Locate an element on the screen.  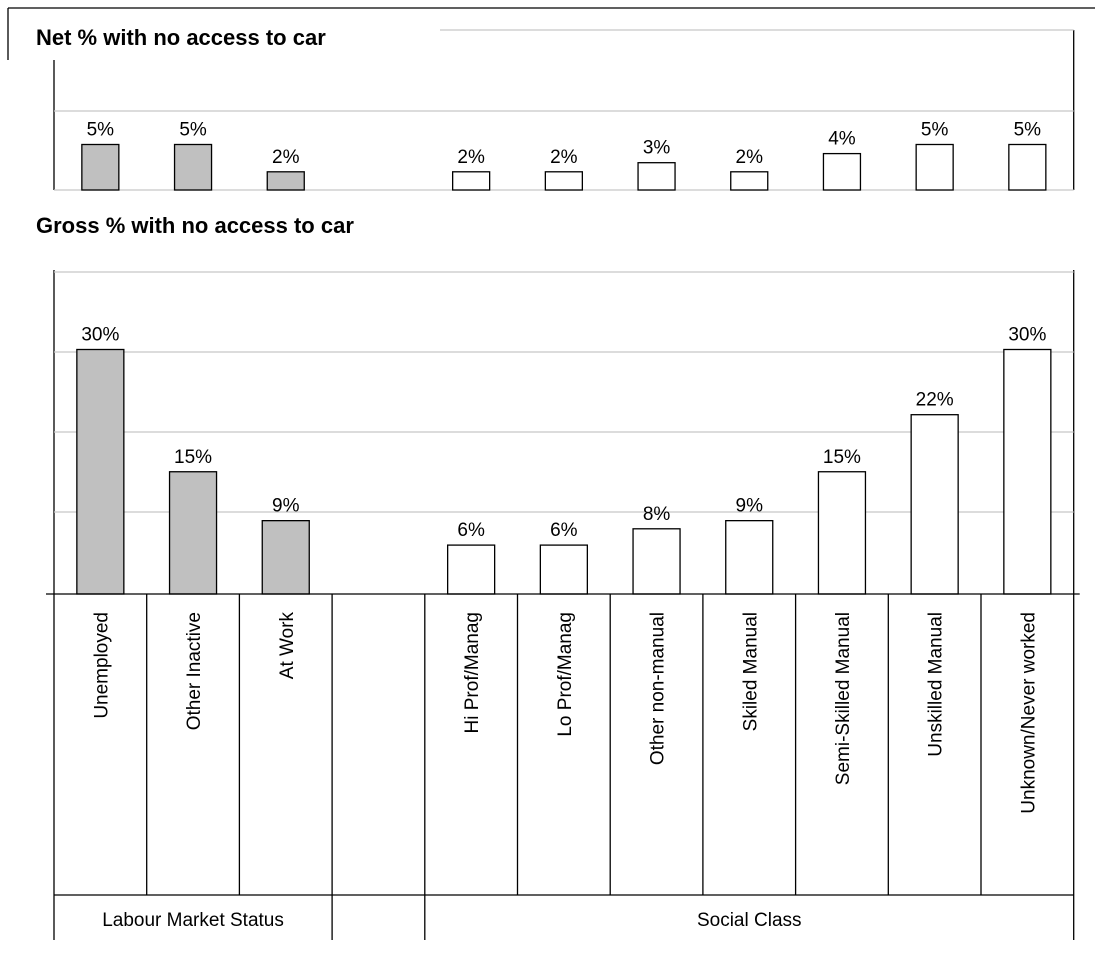
category-label: Semi-Skilled Manual is located at coordinates (843, 698).